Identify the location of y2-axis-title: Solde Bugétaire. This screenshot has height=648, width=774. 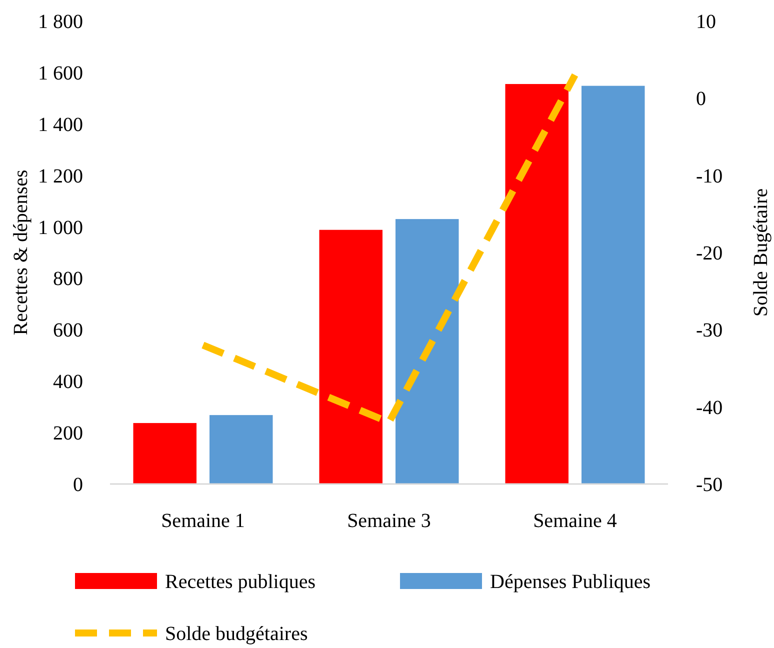
(761, 252).